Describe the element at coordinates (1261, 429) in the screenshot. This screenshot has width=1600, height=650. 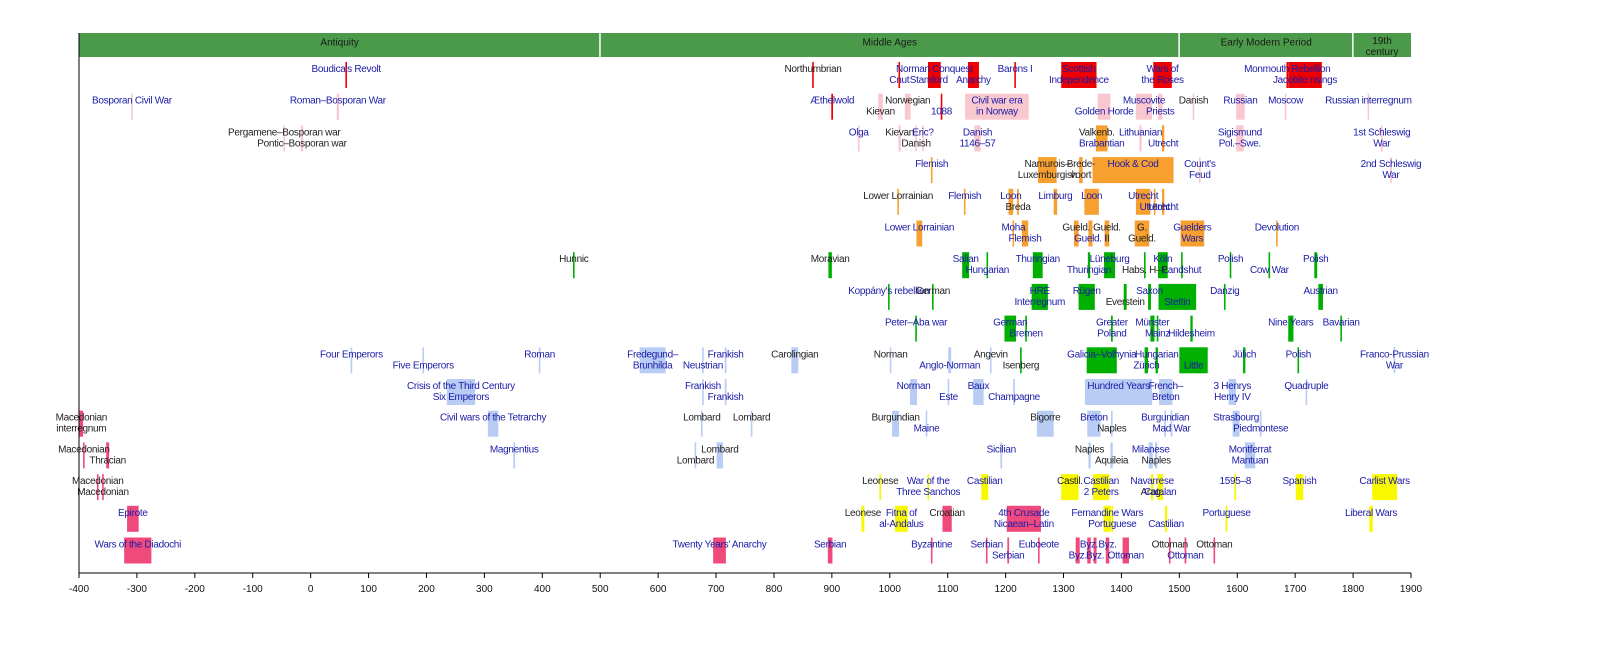
I see `event-label: Piedmontese` at that location.